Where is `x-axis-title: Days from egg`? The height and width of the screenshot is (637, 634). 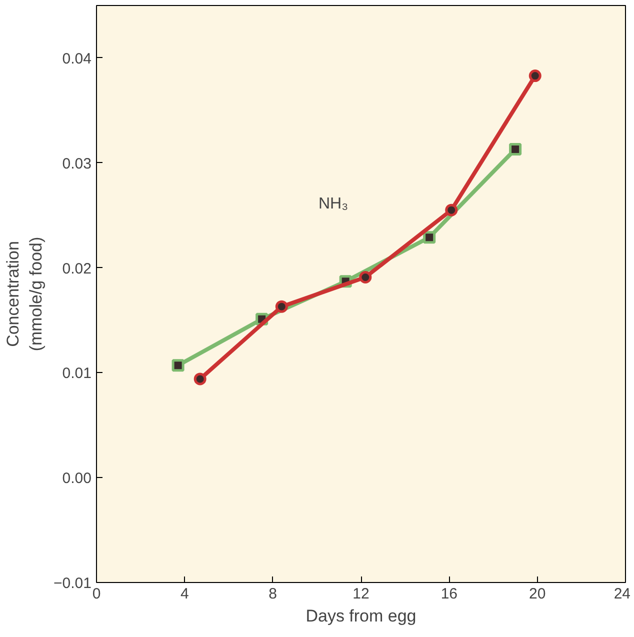
x-axis-title: Days from egg is located at coordinates (361, 616).